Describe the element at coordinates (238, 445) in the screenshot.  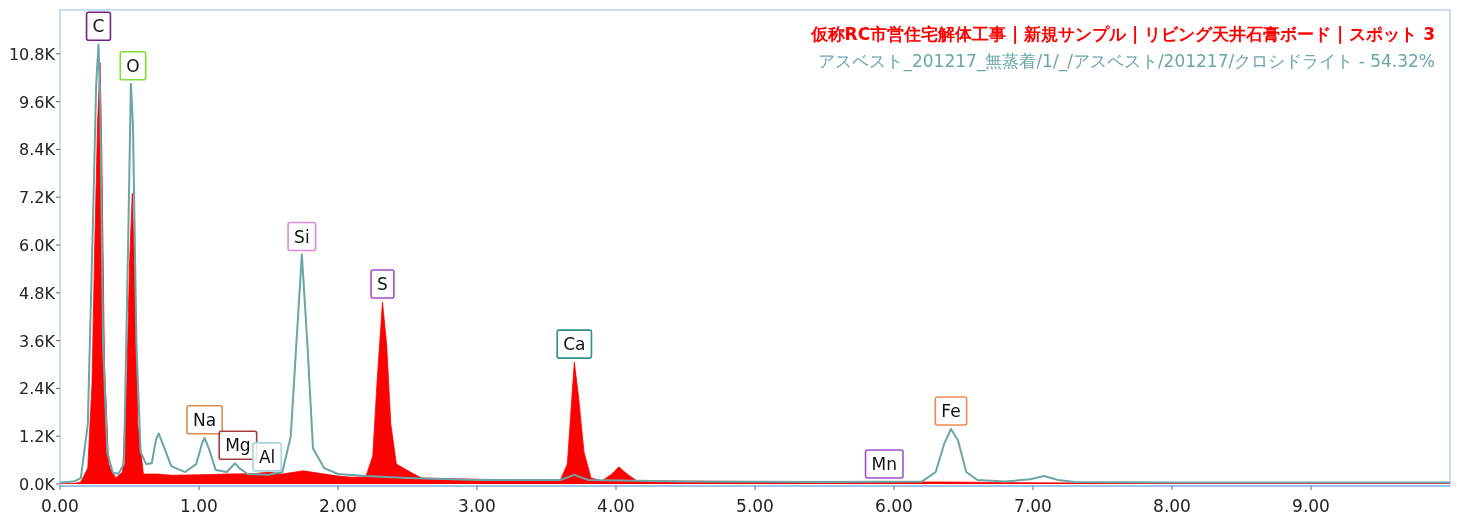
I see `annotation: Mg` at that location.